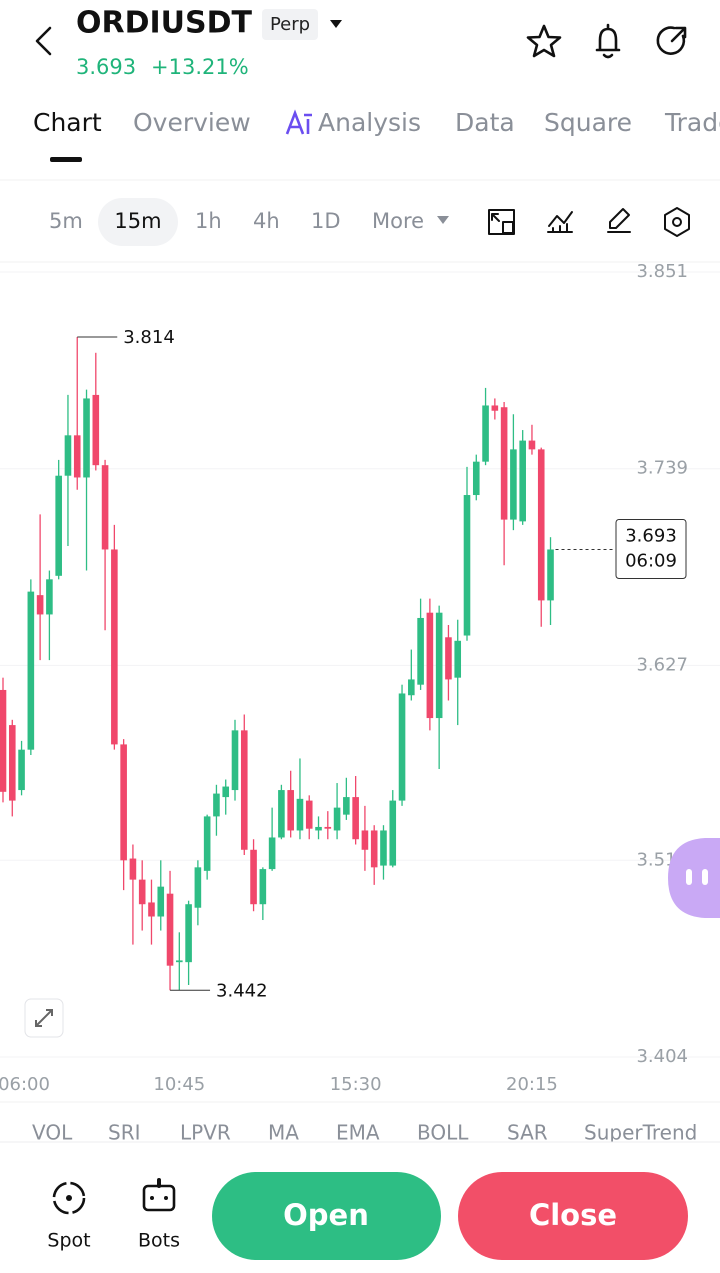 This screenshot has width=720, height=1273. I want to click on indicator: SAR, so click(527, 1133).